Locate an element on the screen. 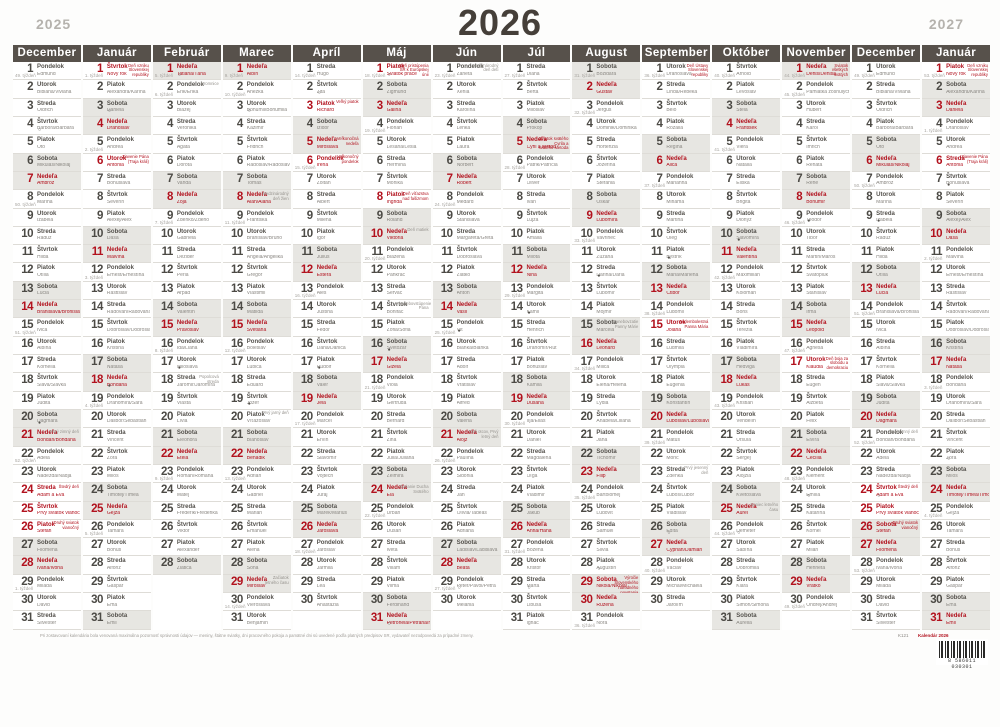 Image resolution: width=1000 pixels, height=727 pixels. nameday-label: Kristián is located at coordinates (744, 404).